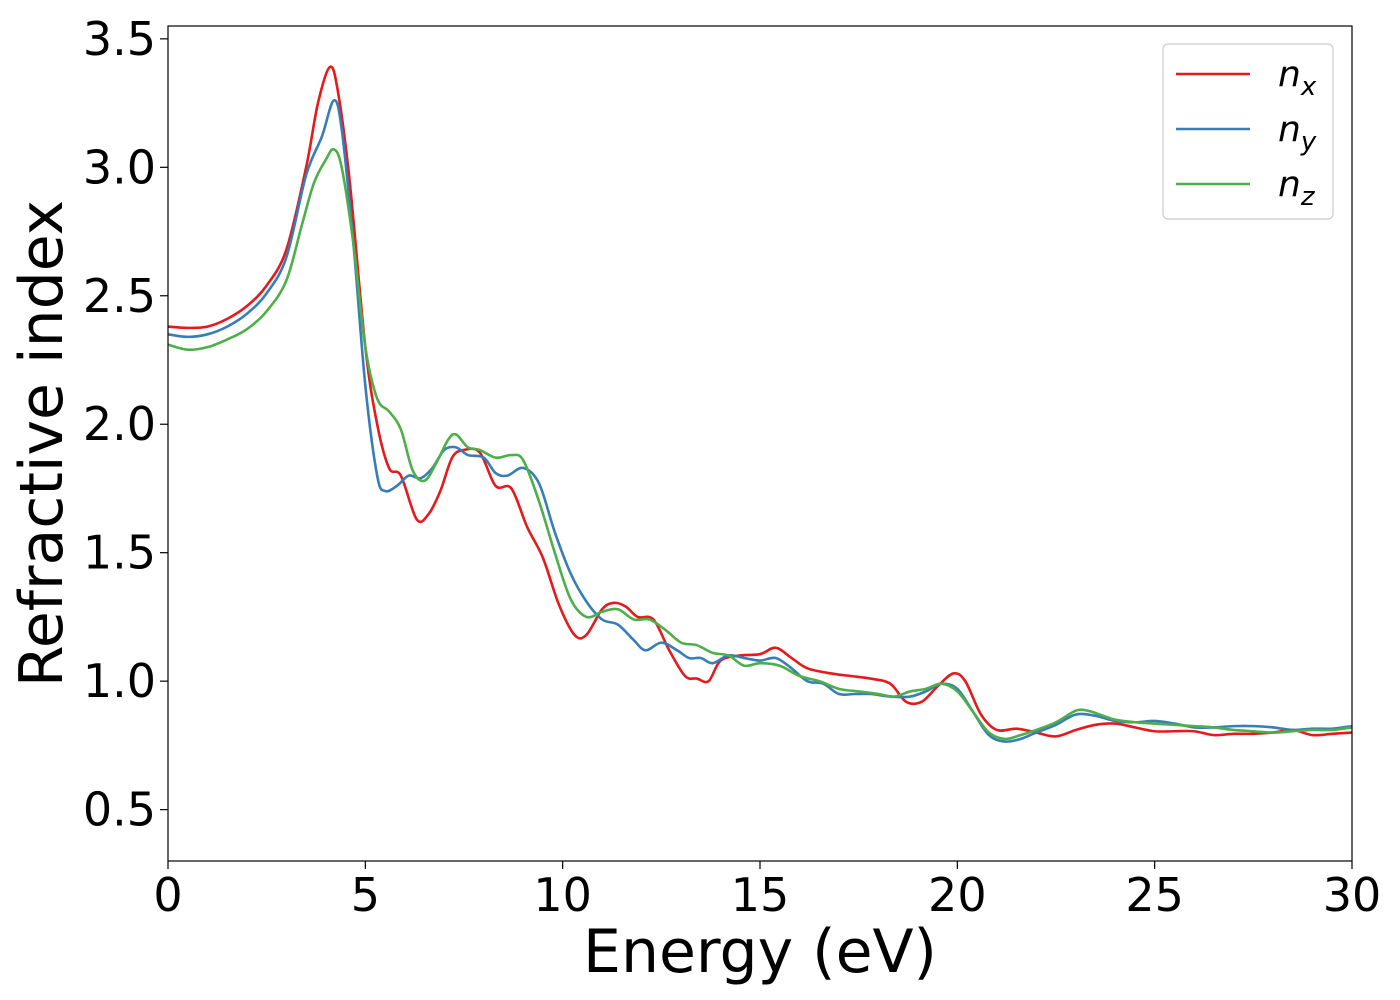 The image size is (1400, 1000). I want to click on y-axis-label: Refractive index, so click(42, 443).